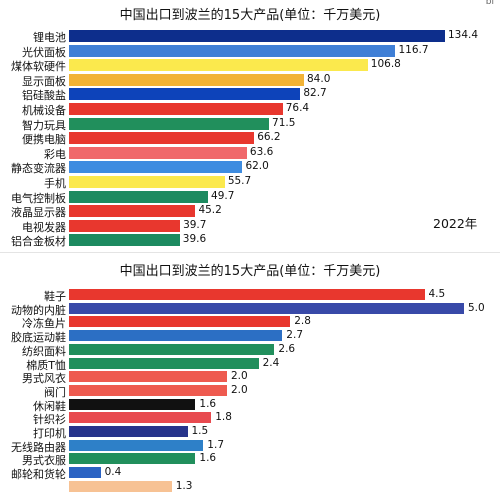 The height and width of the screenshot is (500, 500). I want to click on value-label: 84.0, so click(319, 78).